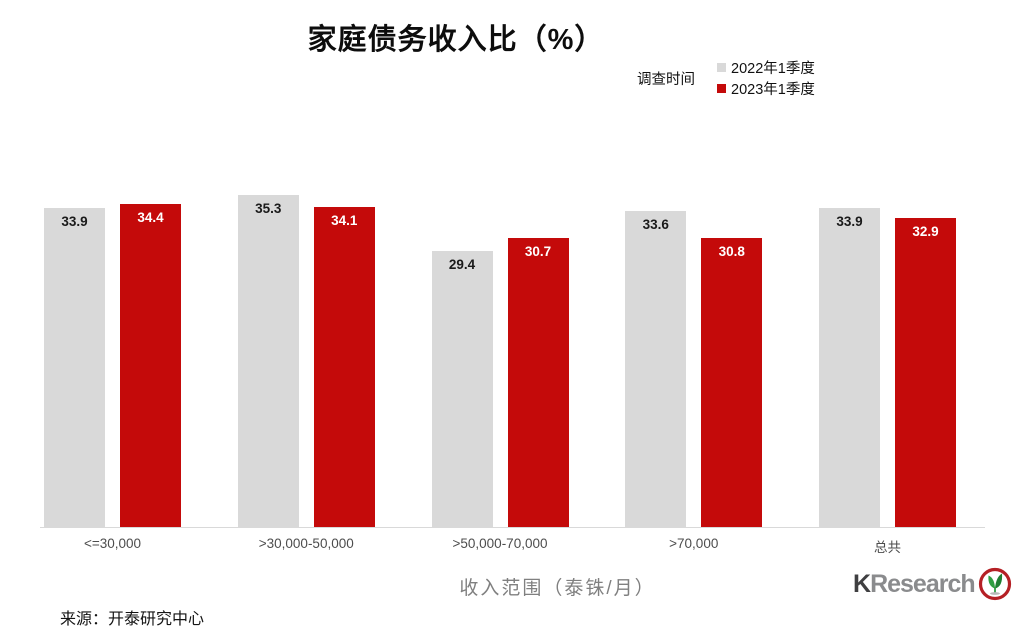 This screenshot has height=641, width=1025. What do you see at coordinates (557, 588) in the screenshot?
I see `x-axis-title: 收入范围（泰铢/月）` at bounding box center [557, 588].